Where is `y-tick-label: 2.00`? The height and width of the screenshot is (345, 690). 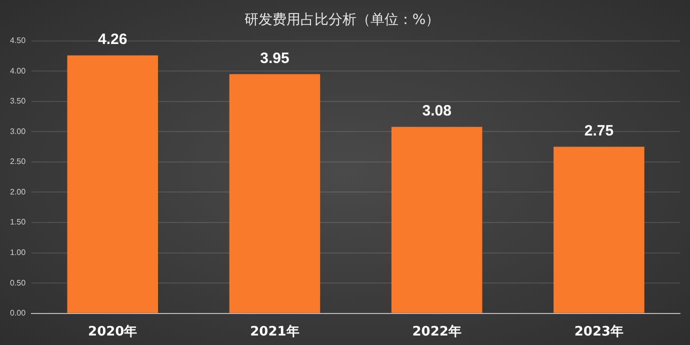
y-tick-label: 2.00 is located at coordinates (18, 191).